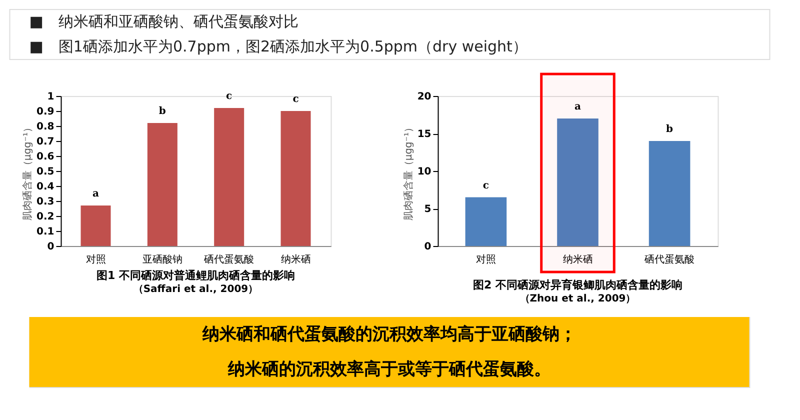 The width and height of the screenshot is (800, 420). What do you see at coordinates (45, 202) in the screenshot?
I see `y-tick-label: 0.3` at bounding box center [45, 202].